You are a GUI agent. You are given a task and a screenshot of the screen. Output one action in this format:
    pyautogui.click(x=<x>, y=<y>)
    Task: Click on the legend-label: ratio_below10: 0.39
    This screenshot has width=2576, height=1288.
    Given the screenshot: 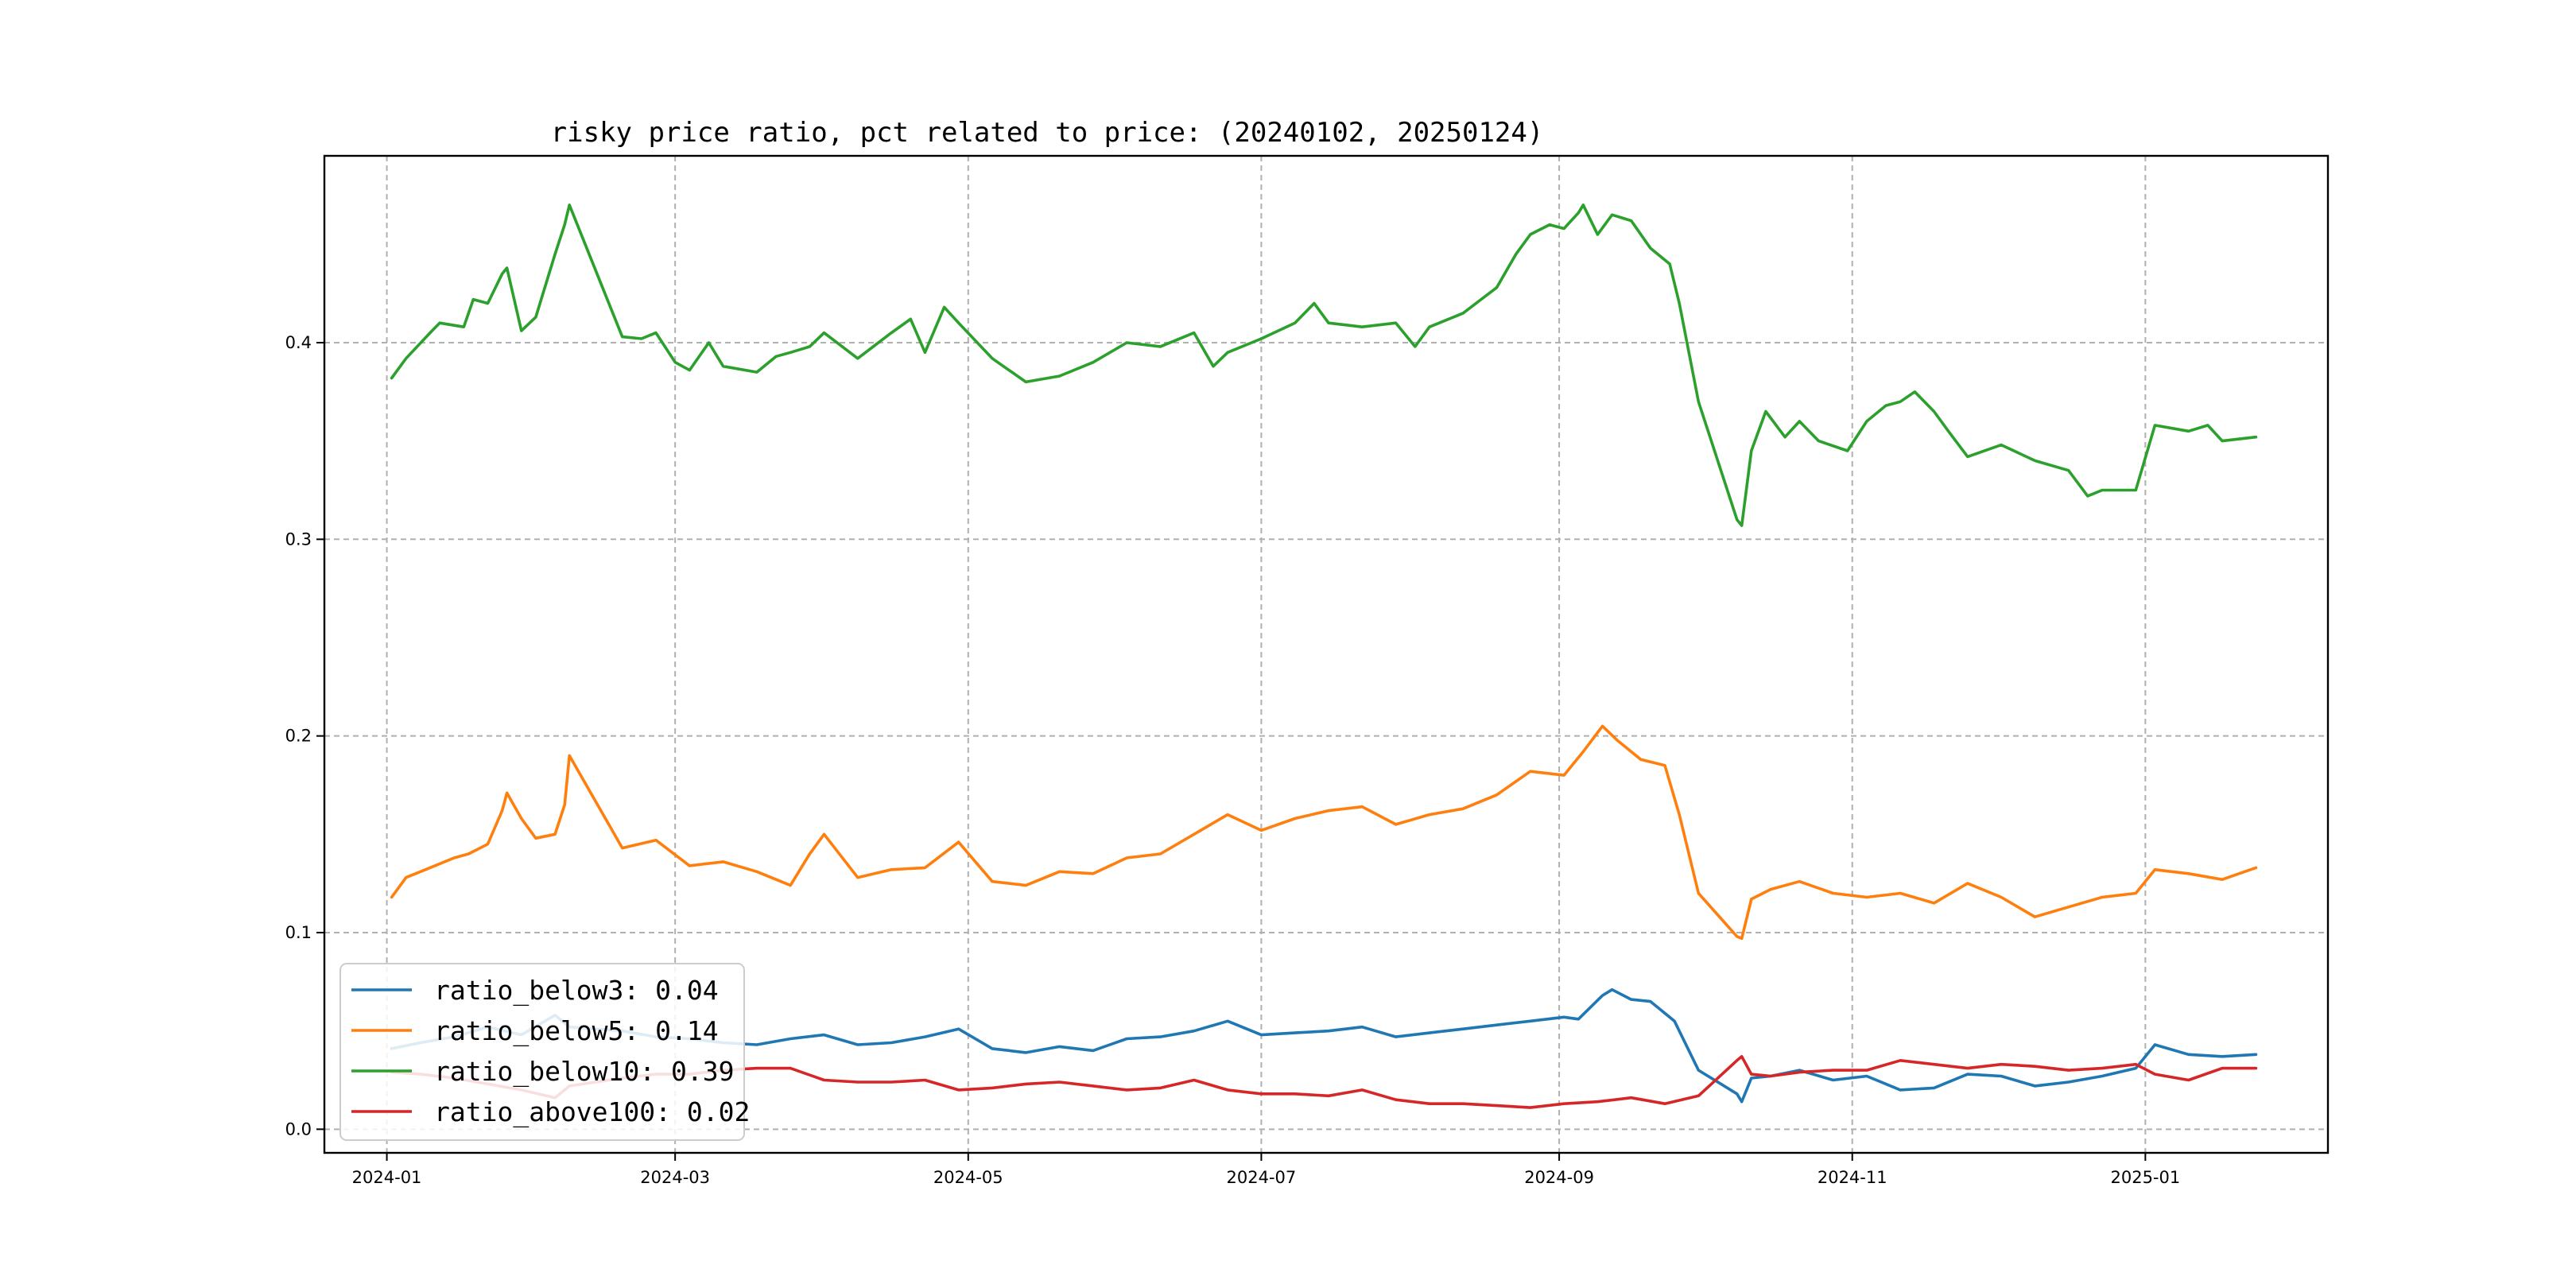 What is the action you would take?
    pyautogui.click(x=584, y=1072)
    